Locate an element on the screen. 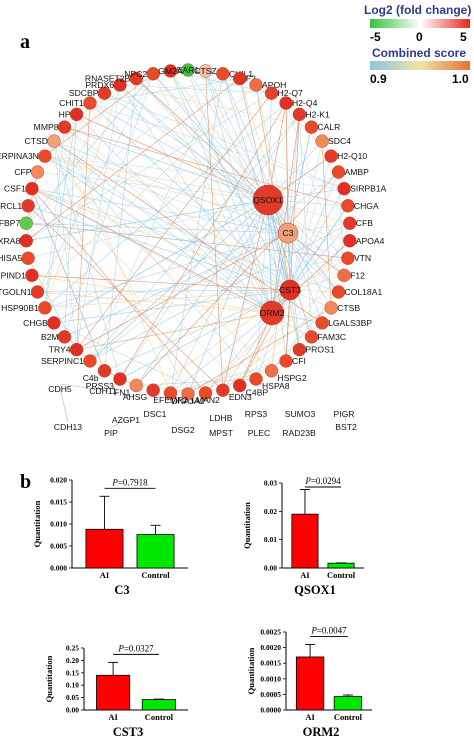 The image size is (474, 737). node-b2m: B2M is located at coordinates (56, 337).